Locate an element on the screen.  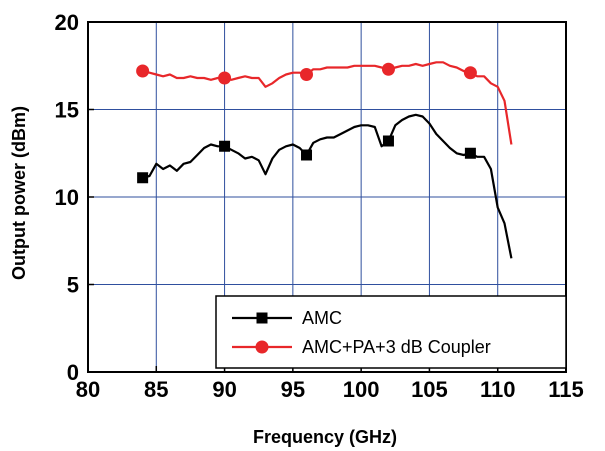
legend-label: AMC+PA+3 dB Coupler is located at coordinates (396, 347).